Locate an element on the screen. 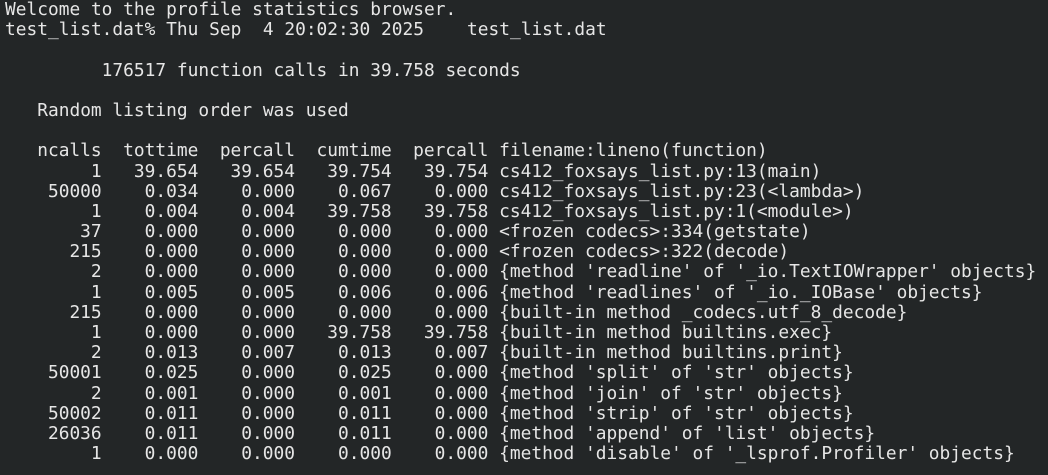 The image size is (1048, 475). cell-function: {method 'strip' of 'str' objects} is located at coordinates (676, 413).